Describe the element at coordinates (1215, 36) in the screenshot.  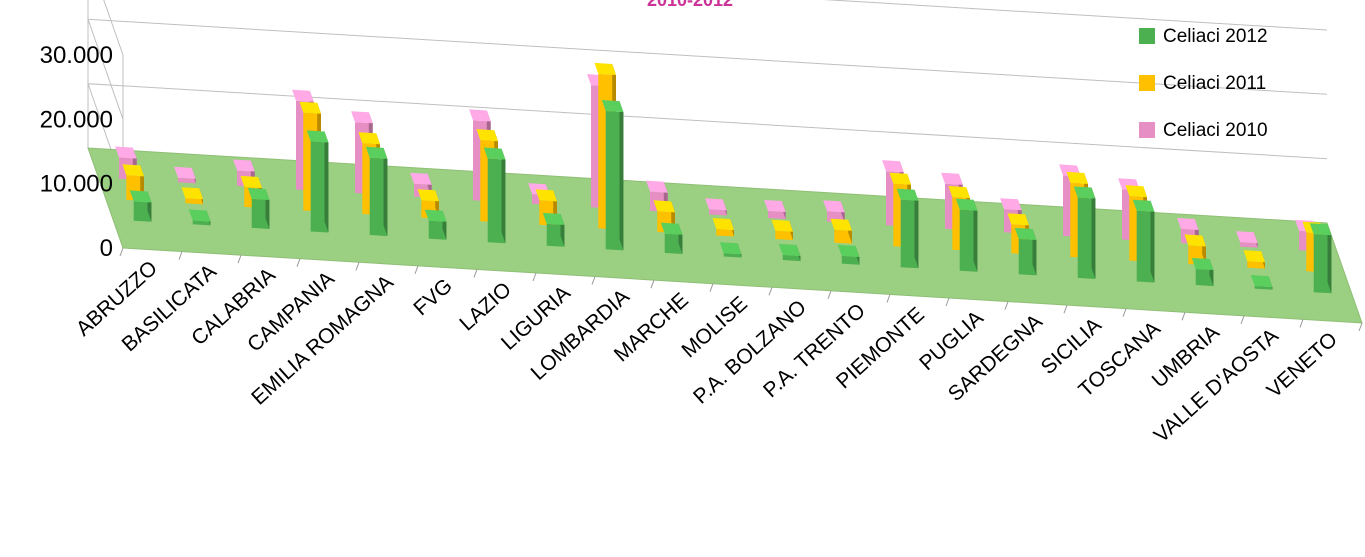
I see `legend-label: Celiaci 2012` at that location.